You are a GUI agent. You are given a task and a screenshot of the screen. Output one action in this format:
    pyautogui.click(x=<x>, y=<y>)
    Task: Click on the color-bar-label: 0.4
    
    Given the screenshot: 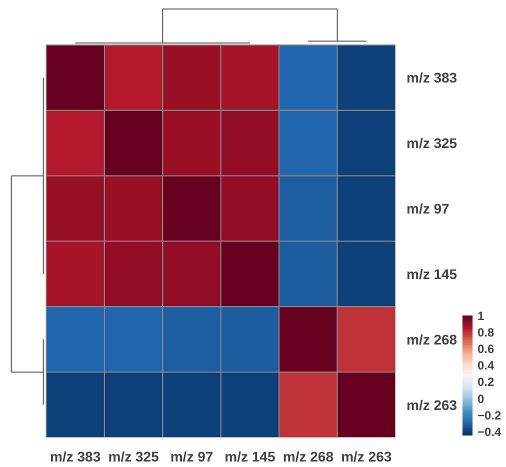 What is the action you would take?
    pyautogui.click(x=486, y=365)
    